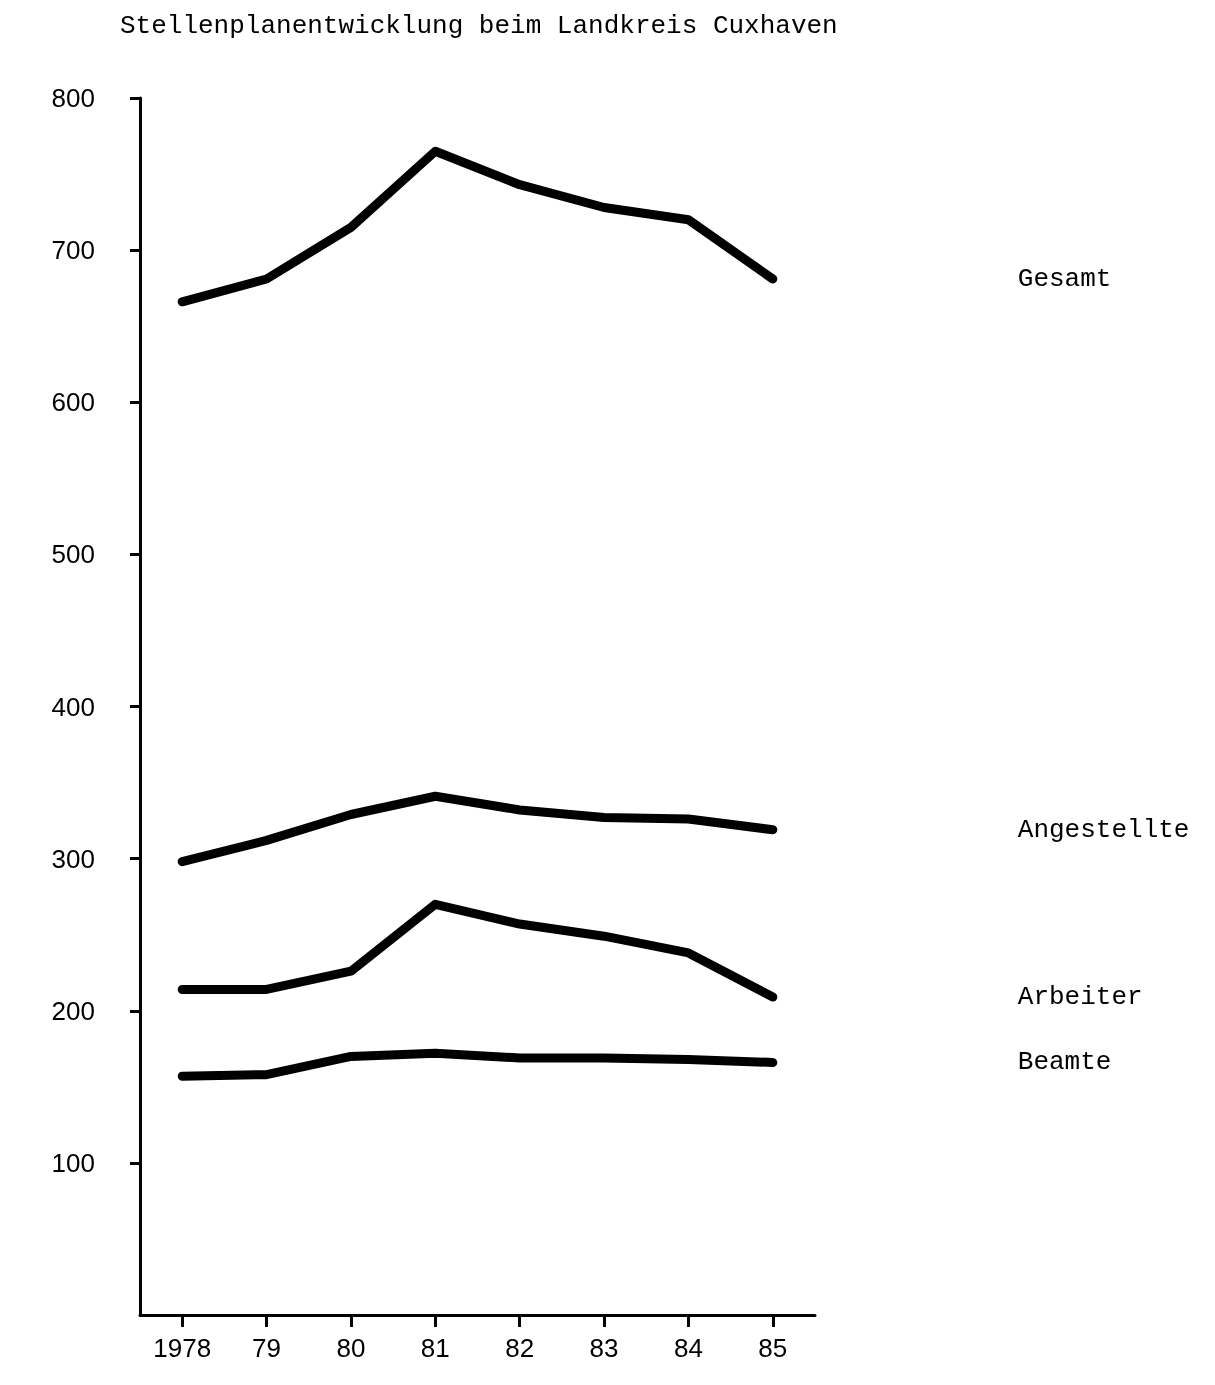  What do you see at coordinates (73, 858) in the screenshot?
I see `y-tick-label: 300` at bounding box center [73, 858].